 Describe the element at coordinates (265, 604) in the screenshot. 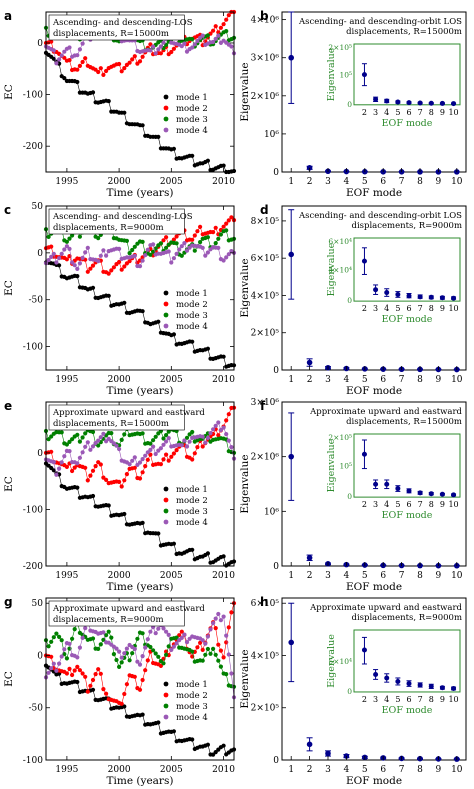

I see `y-tick-label: 6×10⁵` at that location.